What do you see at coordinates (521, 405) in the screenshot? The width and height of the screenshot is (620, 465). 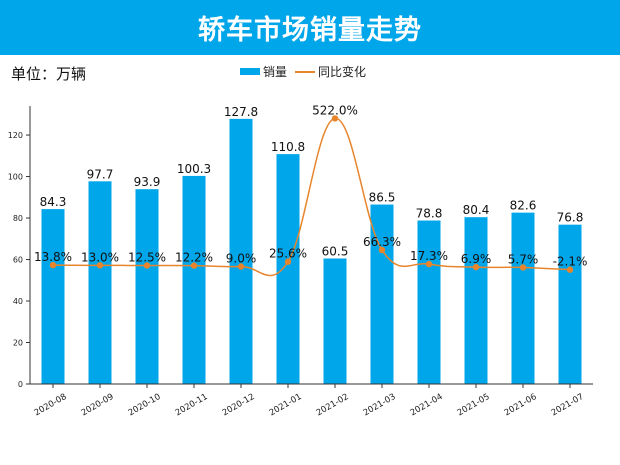 I see `x-tick-label: 2021-06` at bounding box center [521, 405].